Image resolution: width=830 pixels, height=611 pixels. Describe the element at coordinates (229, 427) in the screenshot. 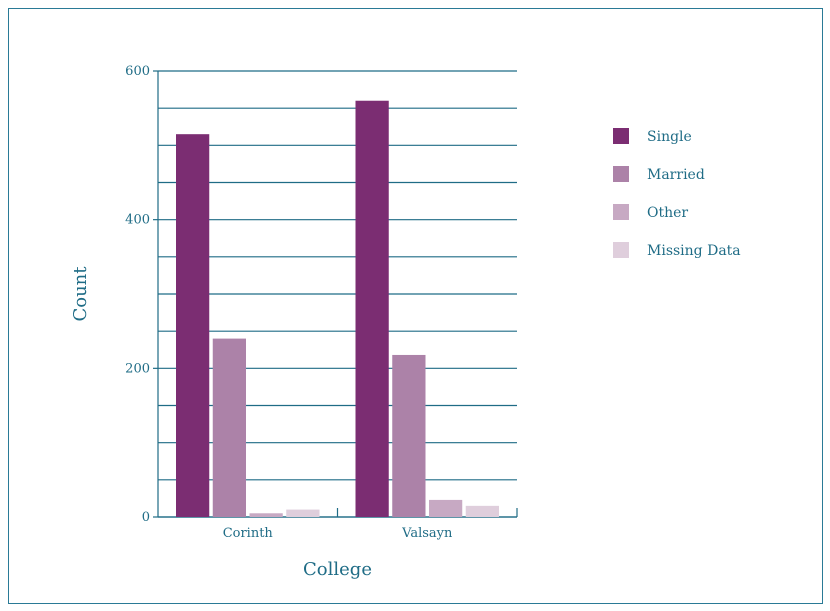

I see `bar-corinth-married` at that location.